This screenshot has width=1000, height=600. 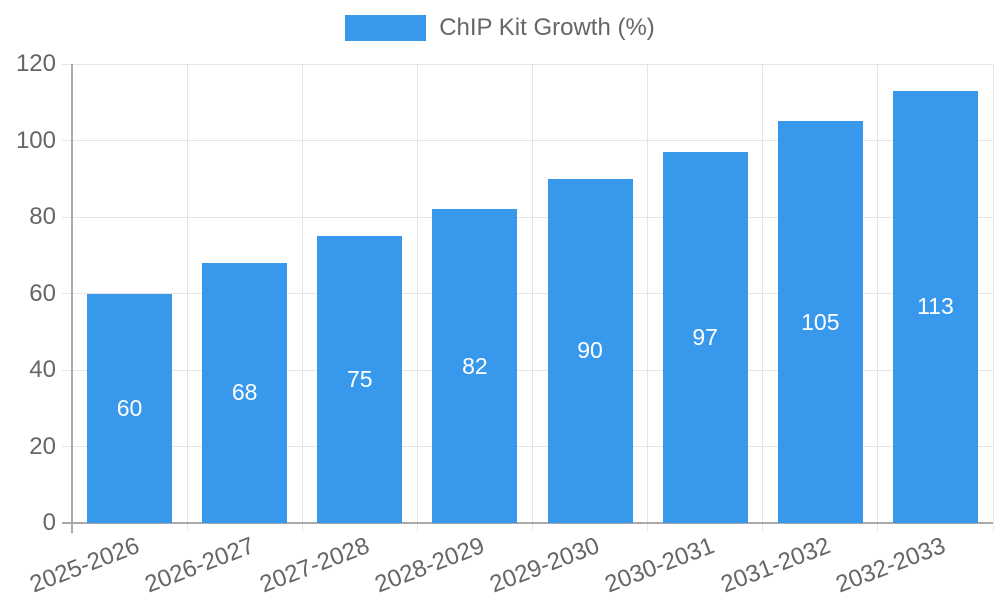 I want to click on bar-value-label: 75, so click(x=360, y=379).